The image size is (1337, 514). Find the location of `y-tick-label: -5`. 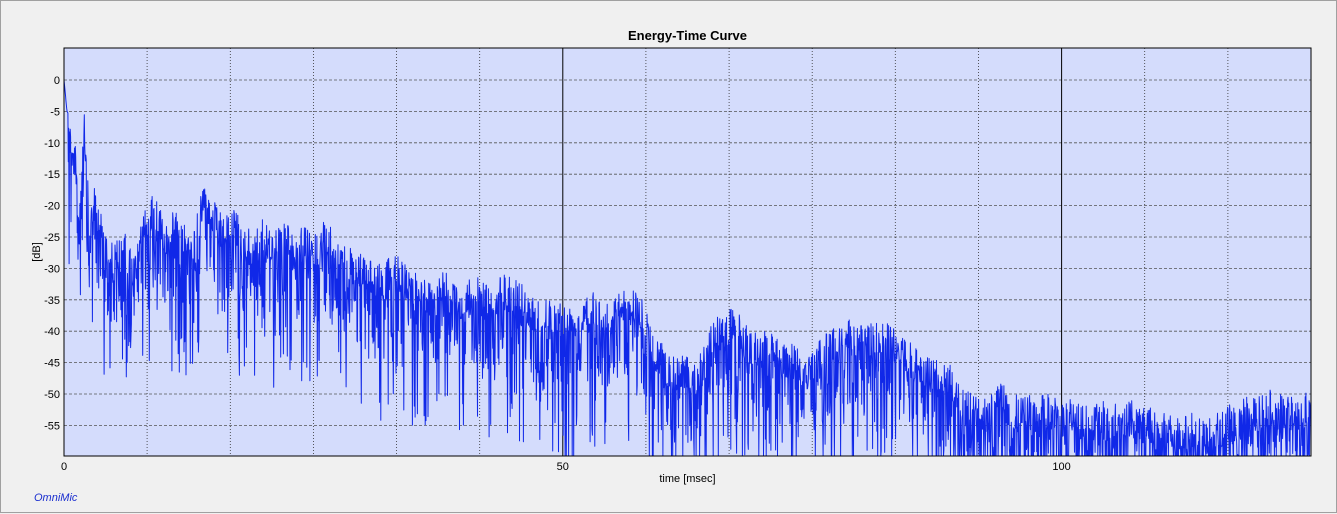

y-tick-label: -5 is located at coordinates (55, 112).